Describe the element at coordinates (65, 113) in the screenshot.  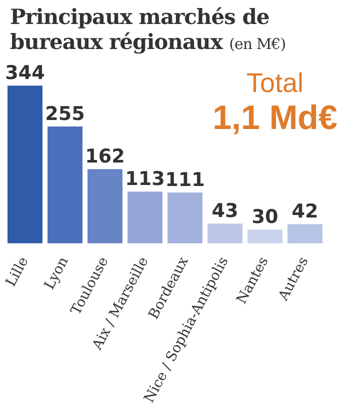
I see `data-label: 255` at that location.